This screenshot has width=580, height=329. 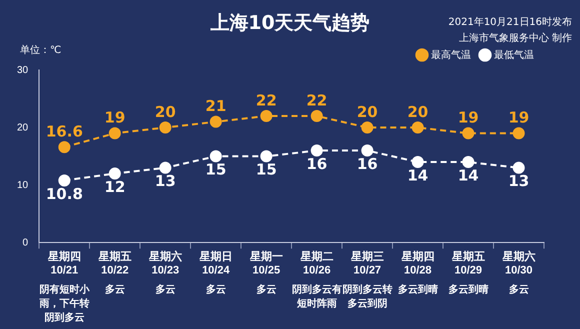 I want to click on x-tick-label: 星期四 10/21, so click(x=63, y=263).